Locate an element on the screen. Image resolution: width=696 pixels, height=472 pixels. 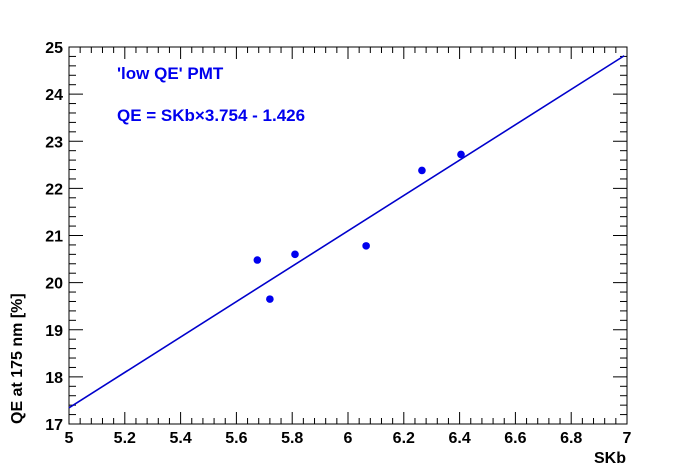
y-tick-label: 21 is located at coordinates (54, 237).